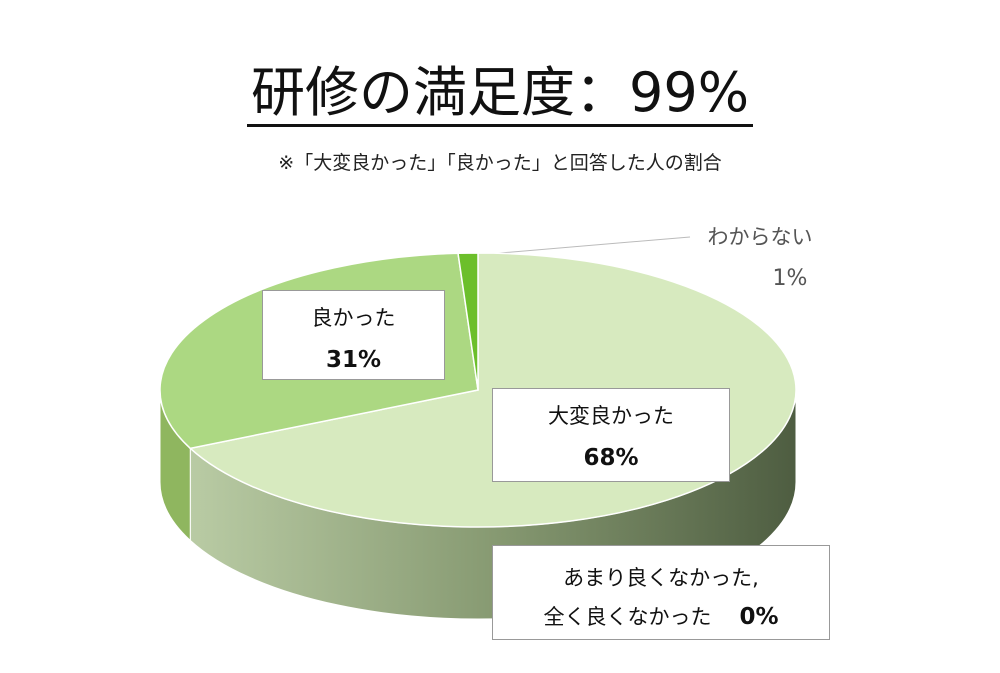 The image size is (1000, 673). I want to click on data-label: わからない 1%, so click(760, 259).